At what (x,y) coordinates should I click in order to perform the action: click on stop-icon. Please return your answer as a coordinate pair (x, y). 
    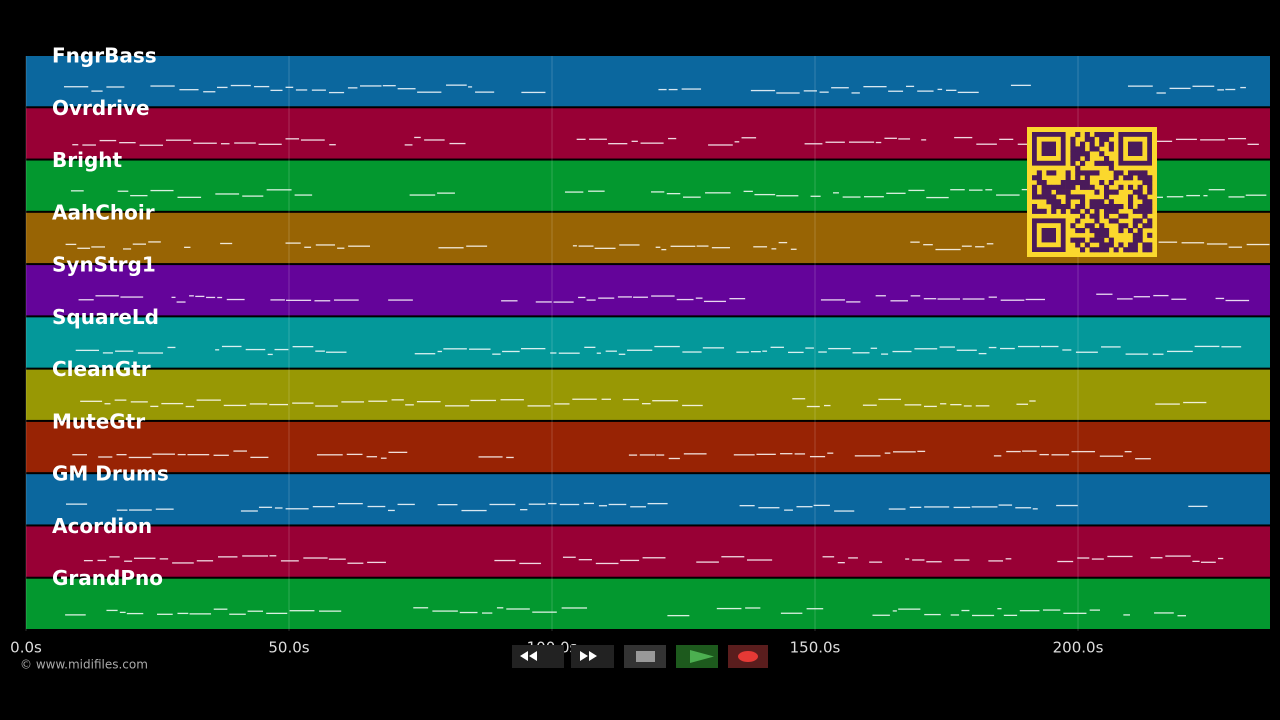
    Looking at the image, I should click on (645, 656).